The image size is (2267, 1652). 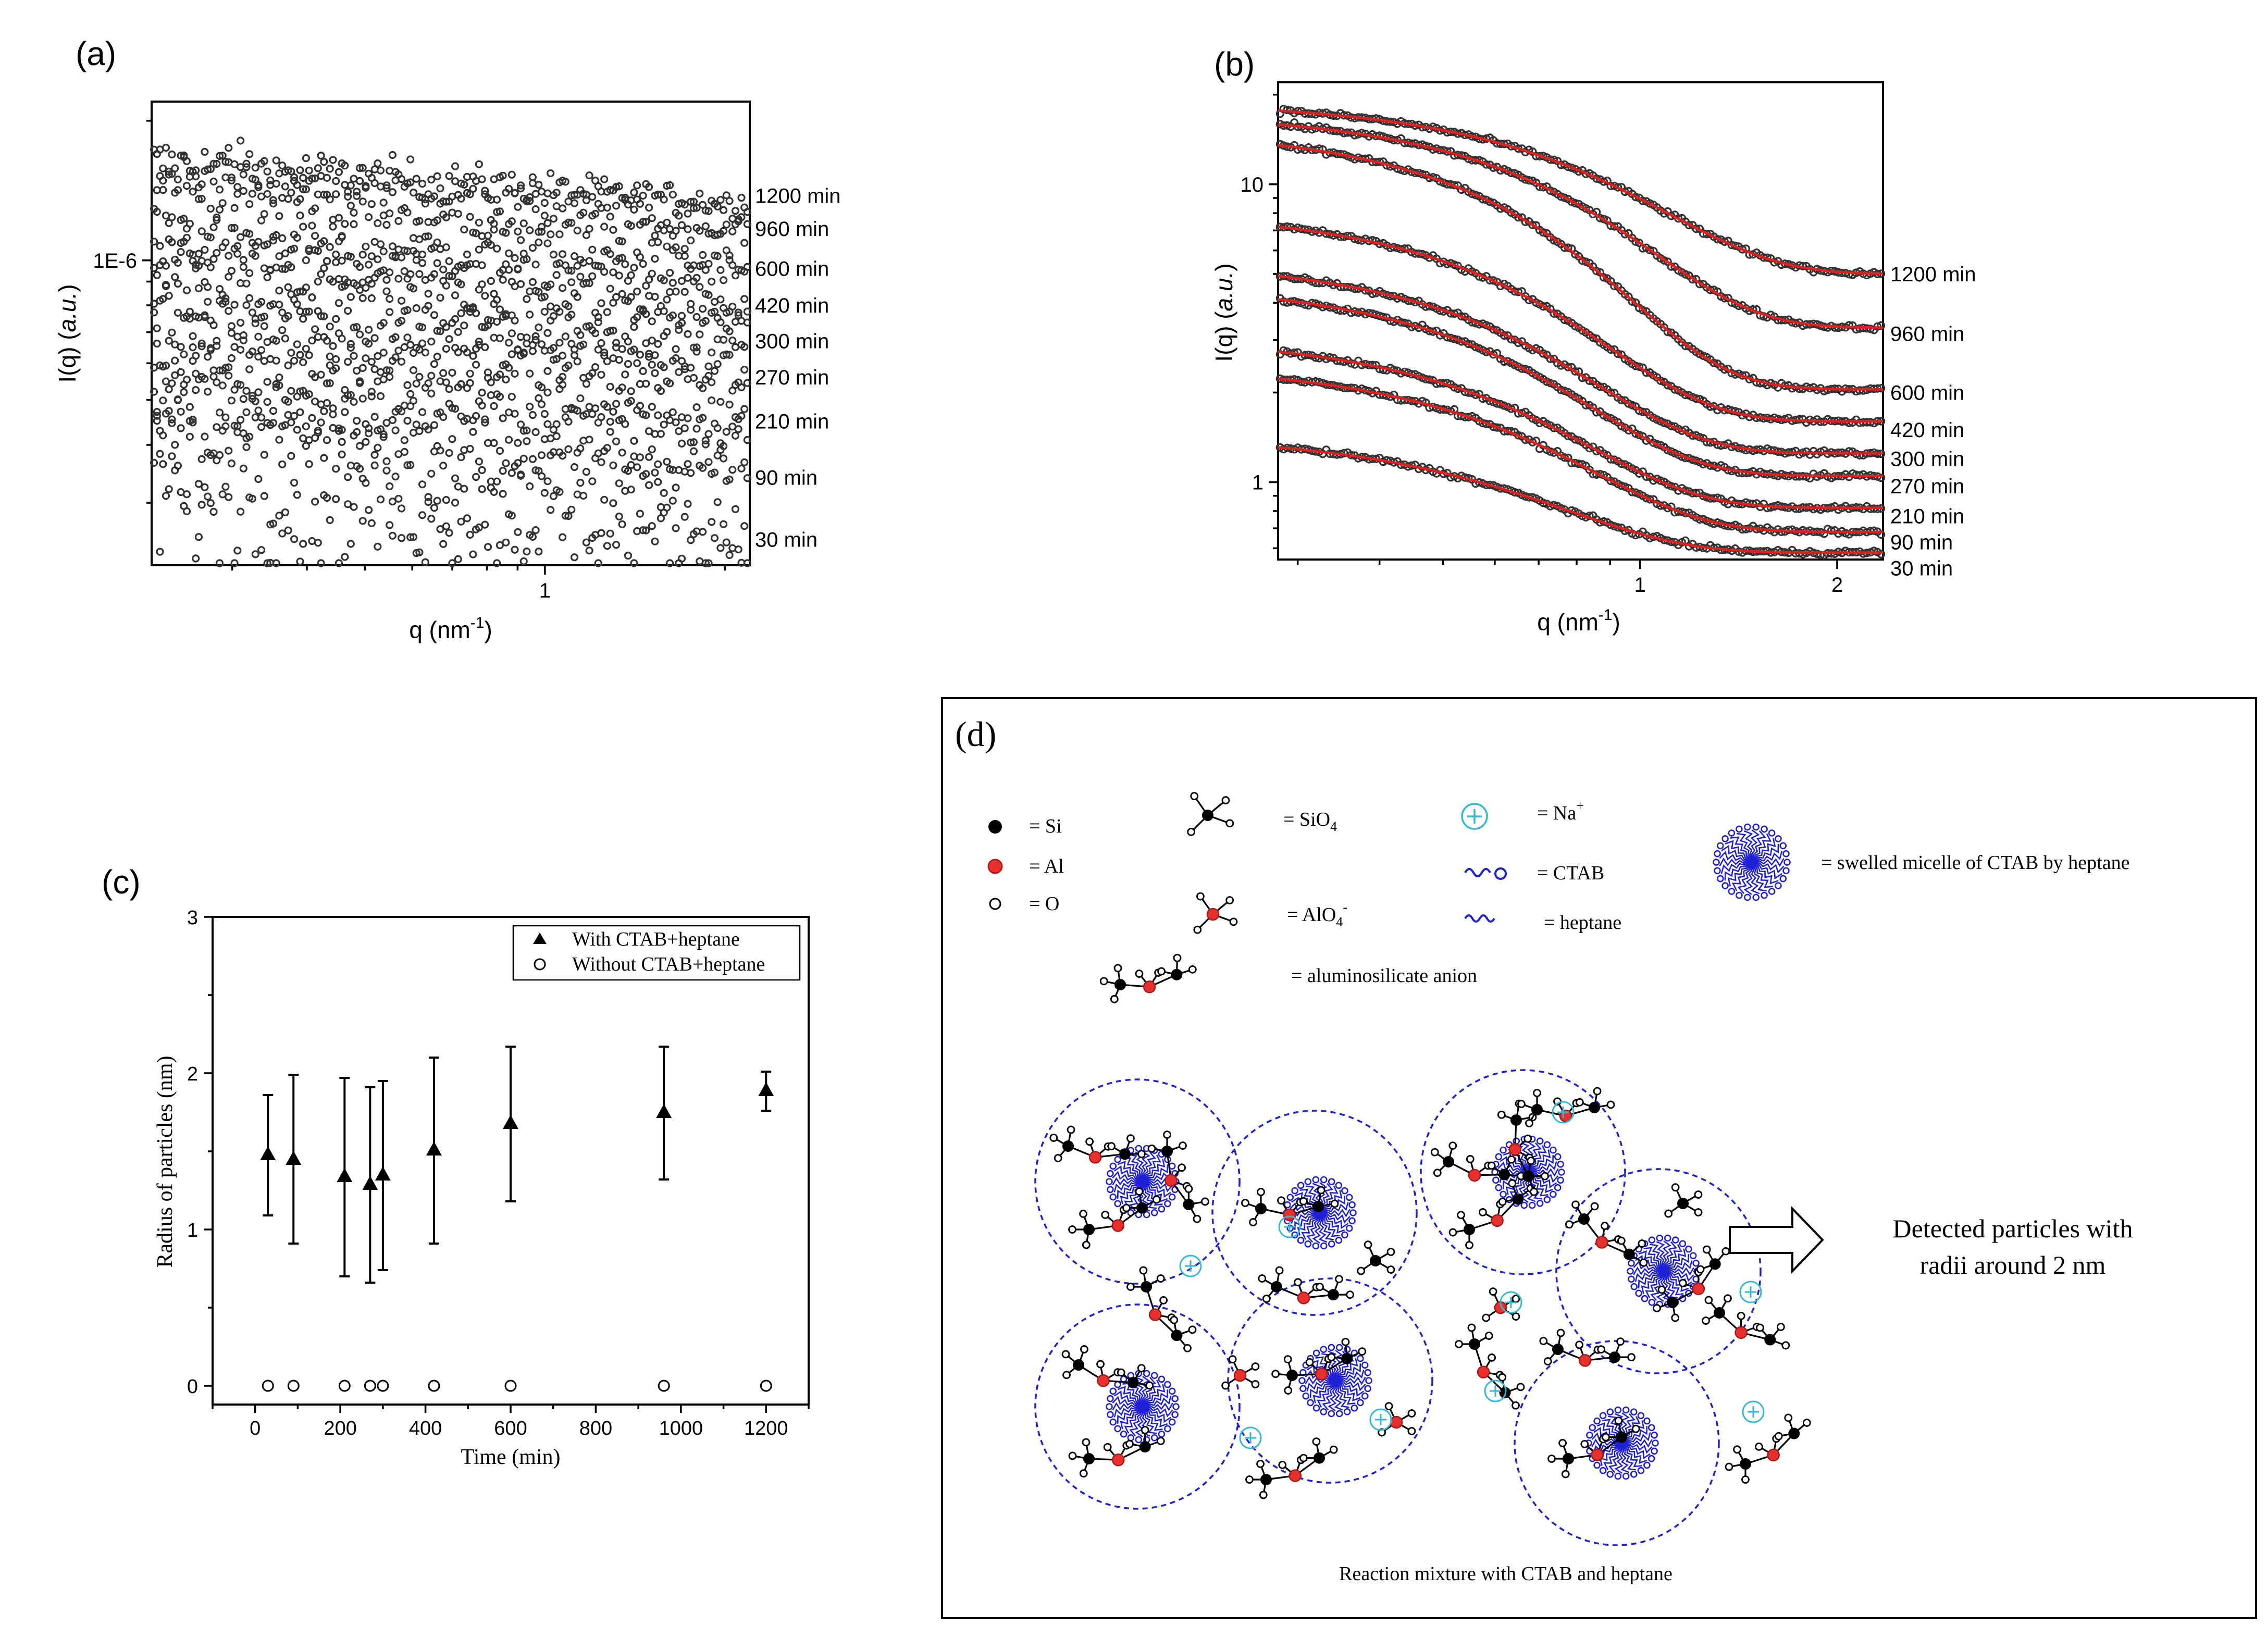 What do you see at coordinates (1380, 1419) in the screenshot?
I see `na-ion` at bounding box center [1380, 1419].